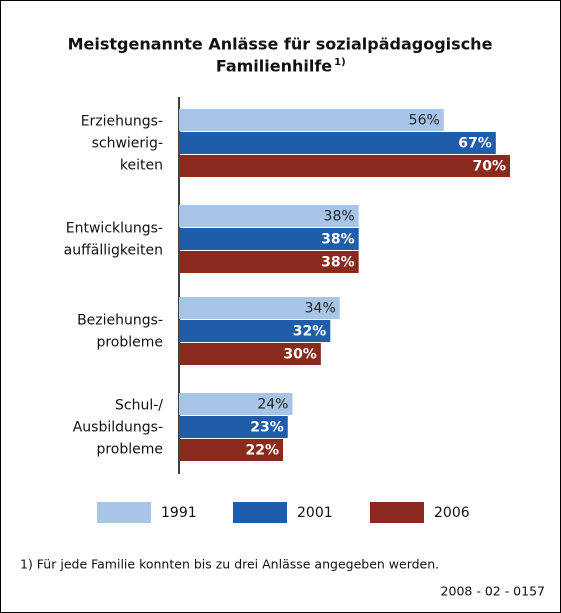  What do you see at coordinates (475, 144) in the screenshot?
I see `value-label: 67%` at bounding box center [475, 144].